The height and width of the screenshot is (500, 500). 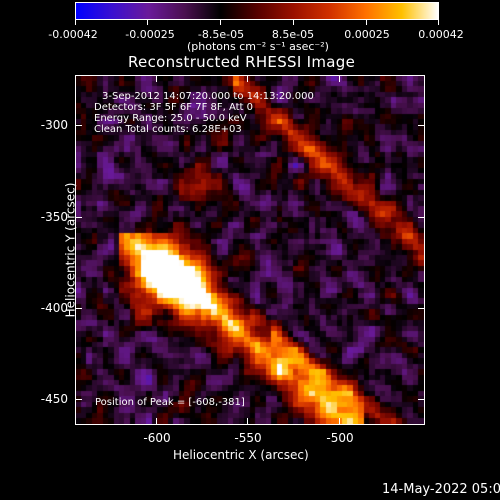 I want to click on energy-range-text: Energy Range: 25.0 - 50.0 keV, so click(x=170, y=118).